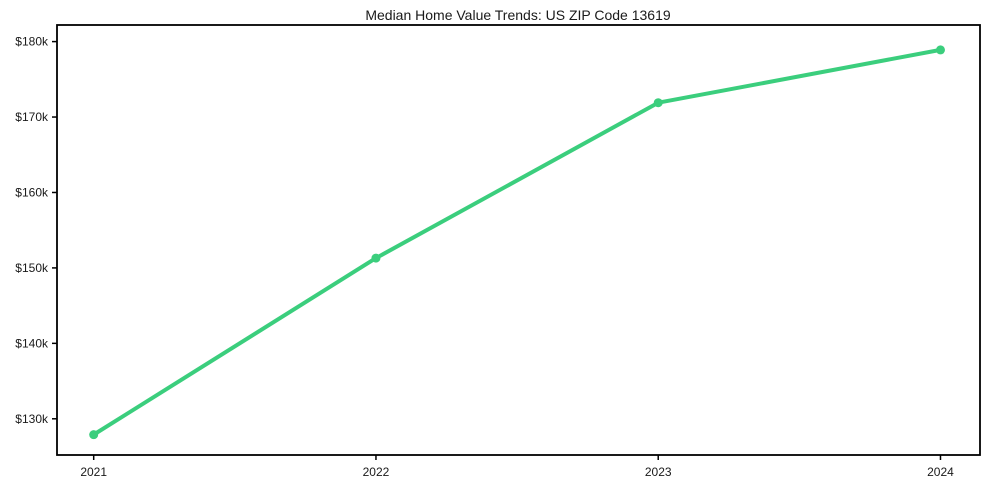 Image resolution: width=990 pixels, height=490 pixels. I want to click on x-axis: 2021 2022 2023 2024, so click(517, 467).